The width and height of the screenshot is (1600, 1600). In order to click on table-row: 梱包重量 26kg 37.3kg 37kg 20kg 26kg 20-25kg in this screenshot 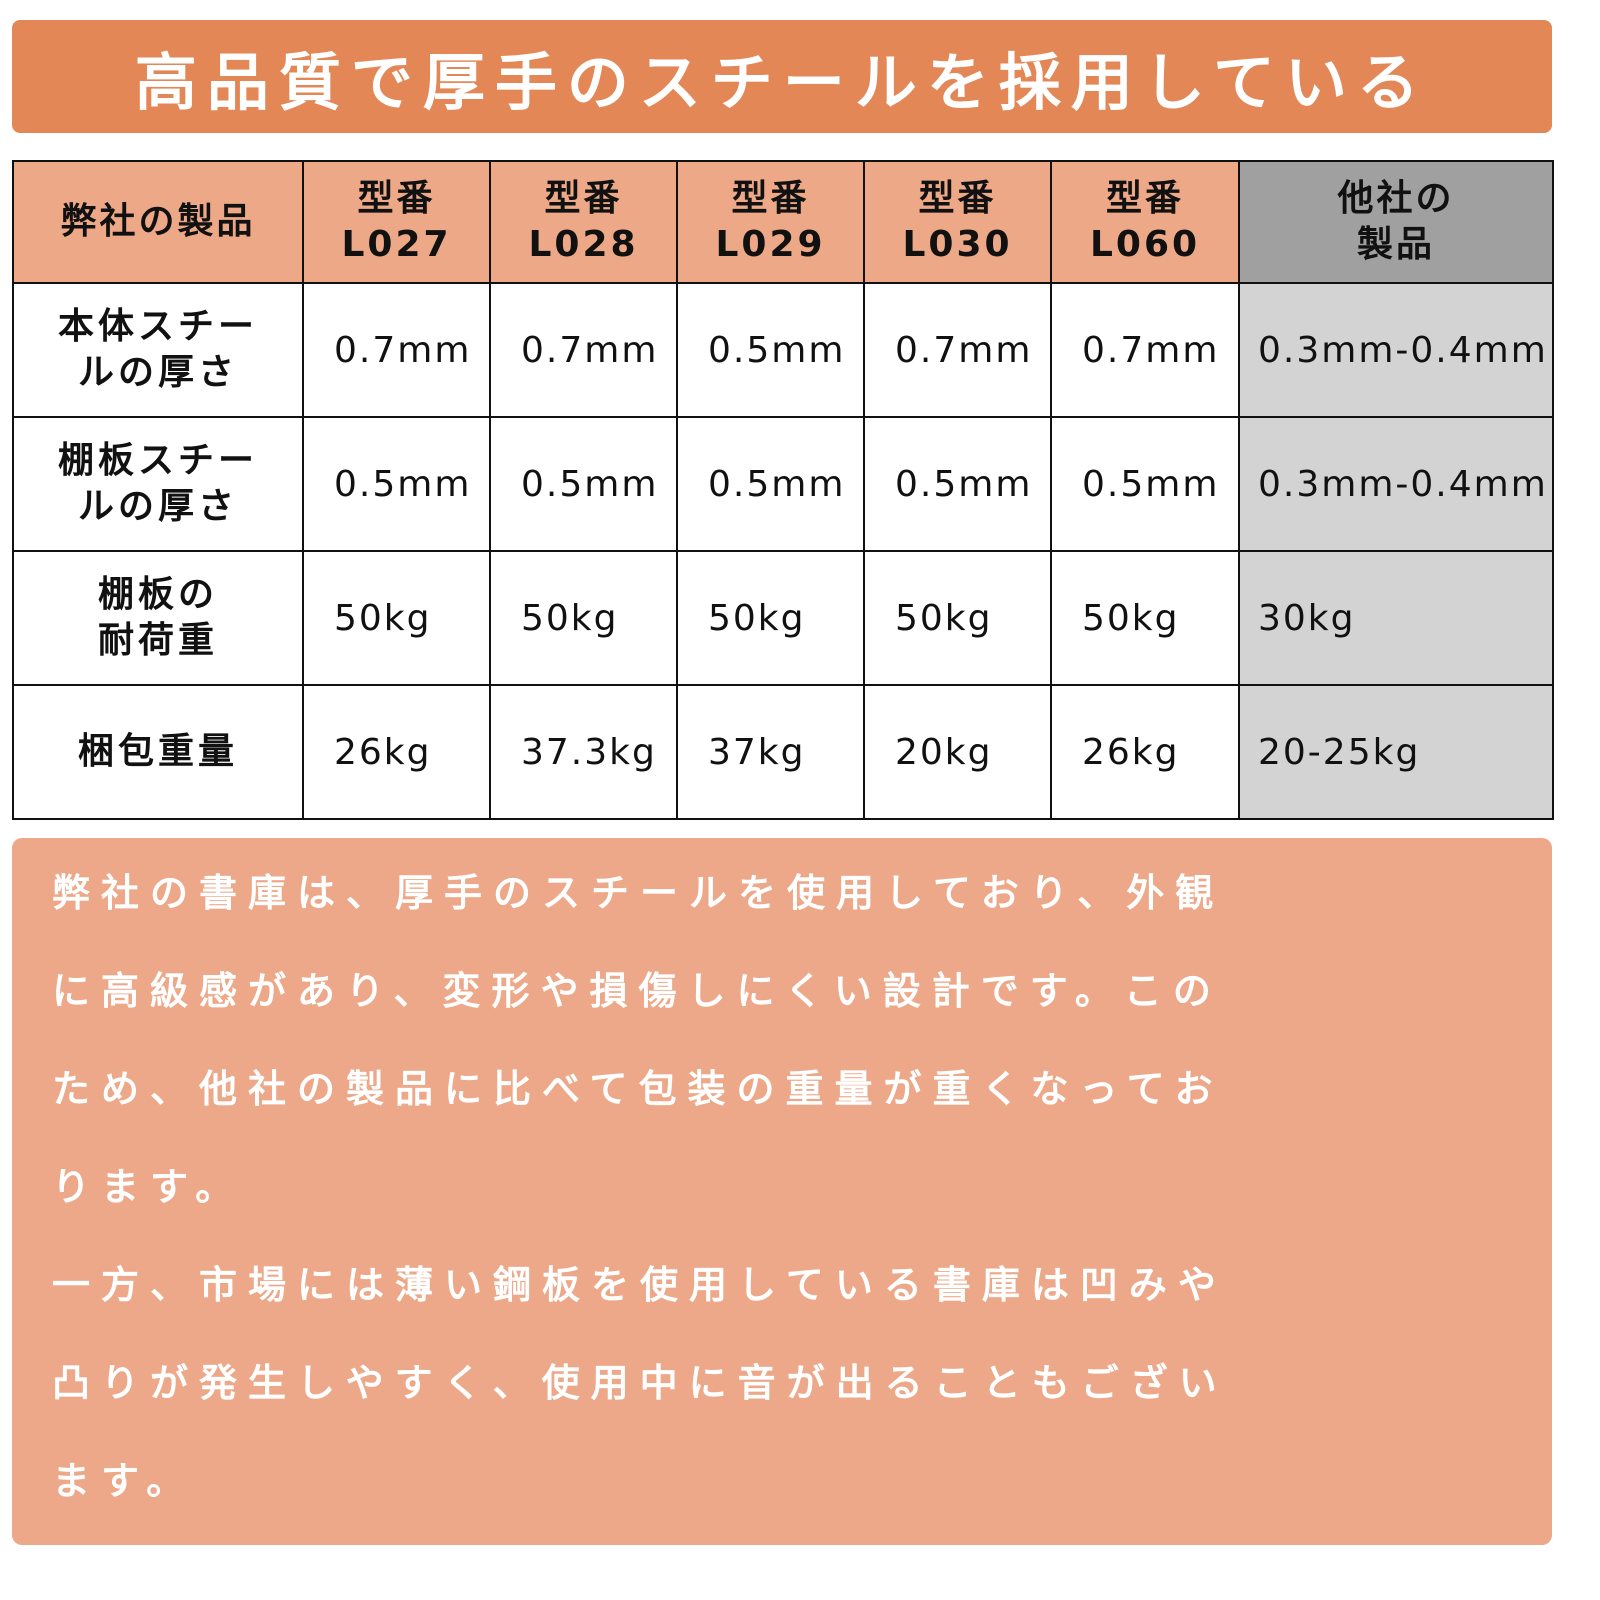, I will do `click(783, 752)`.